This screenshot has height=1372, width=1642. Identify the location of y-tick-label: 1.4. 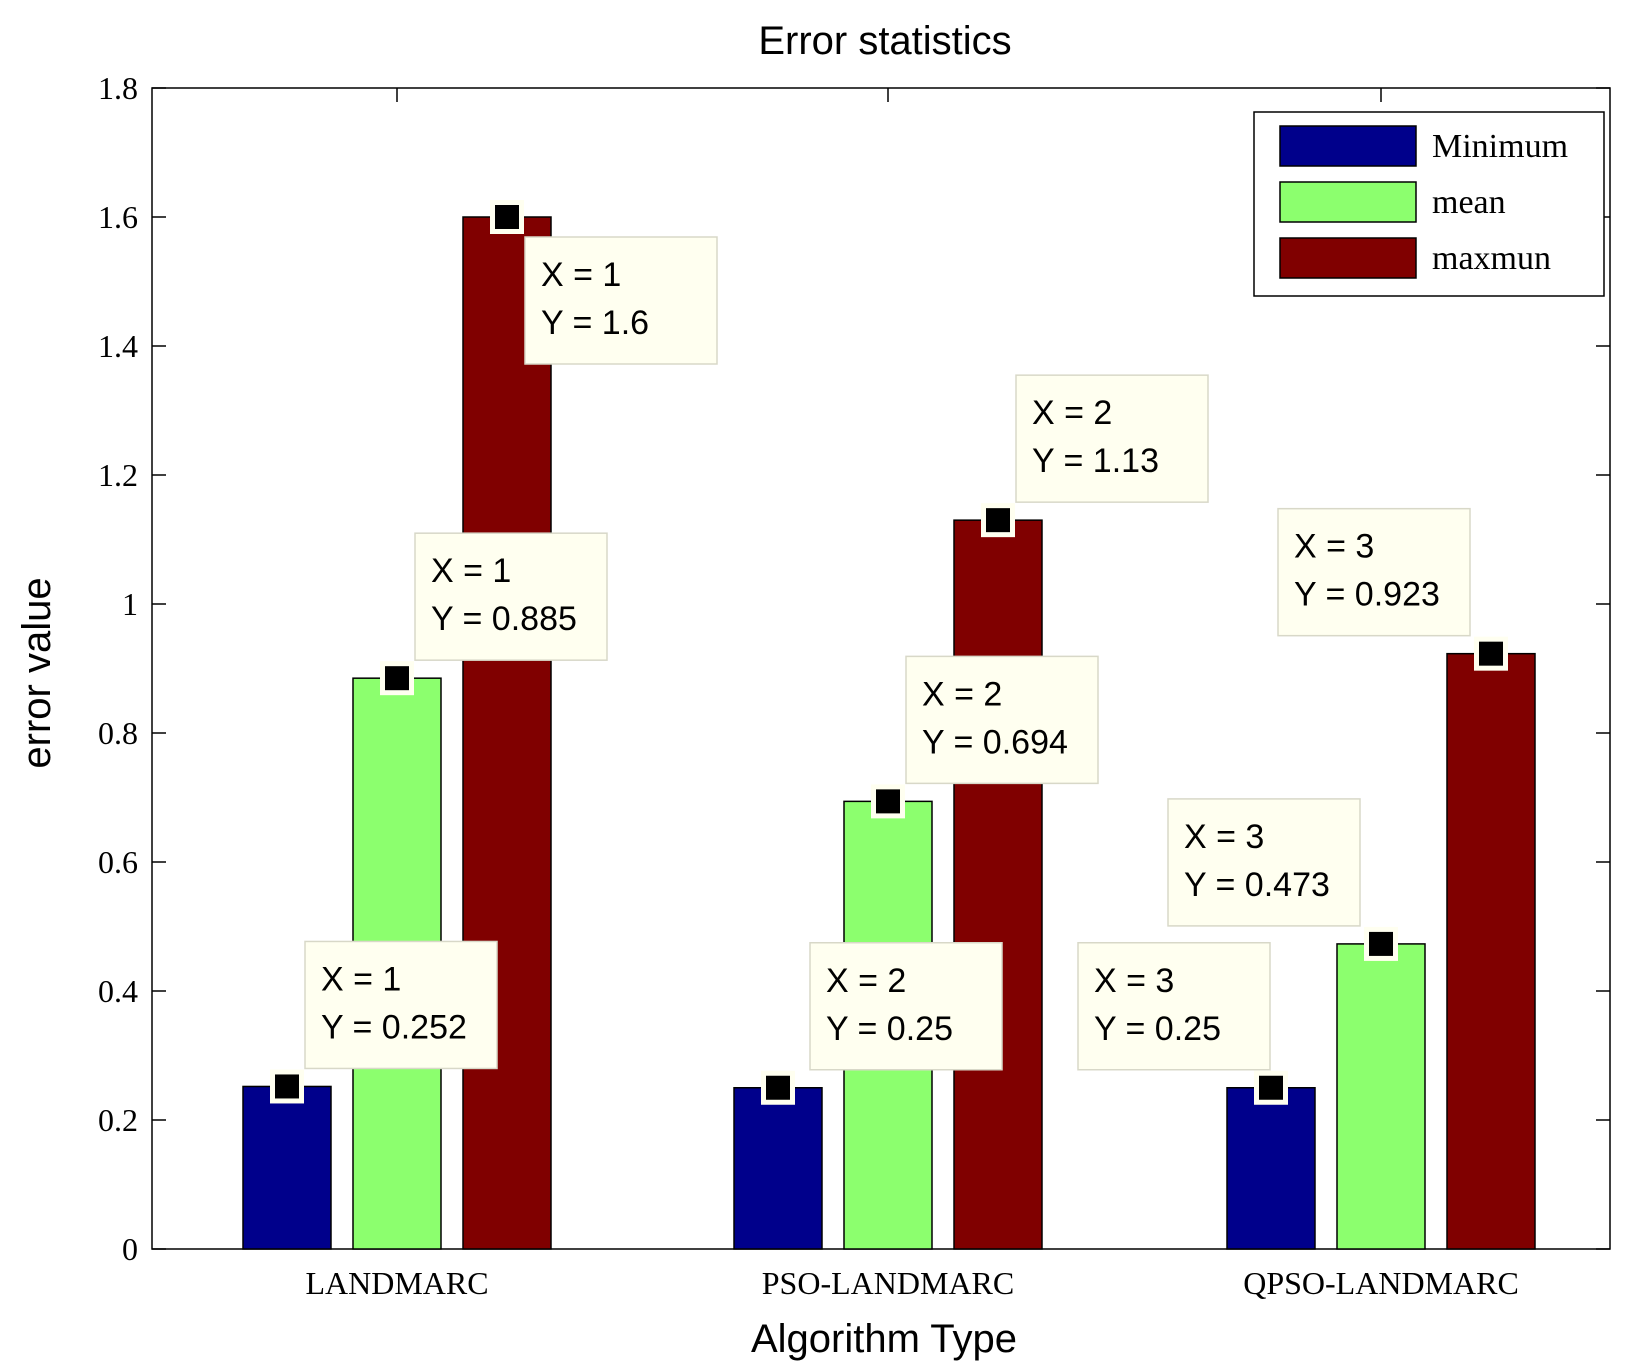
(118, 346).